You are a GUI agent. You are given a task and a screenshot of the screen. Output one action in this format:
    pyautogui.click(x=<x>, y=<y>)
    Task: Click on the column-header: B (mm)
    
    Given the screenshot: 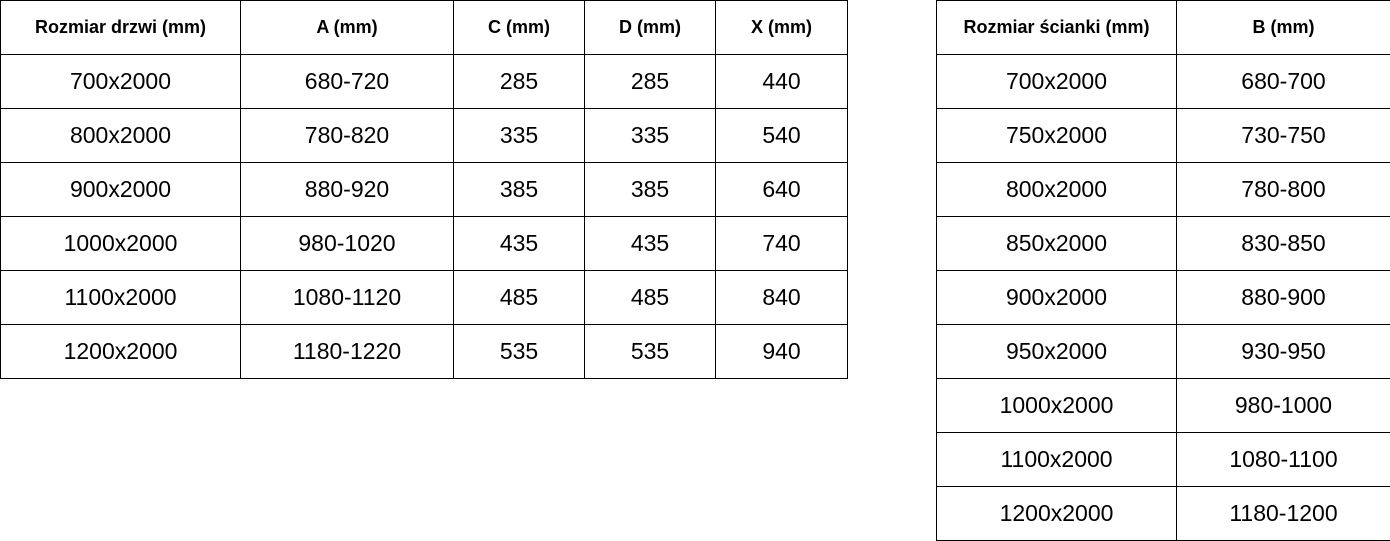 What is the action you would take?
    pyautogui.click(x=1283, y=27)
    